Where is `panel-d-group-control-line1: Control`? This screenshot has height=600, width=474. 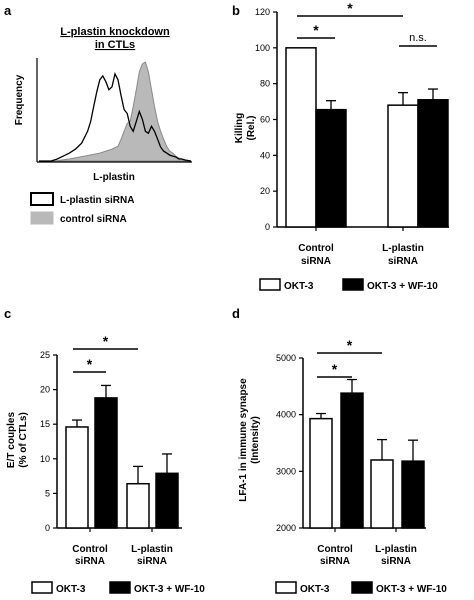
panel-d-group-control-line1: Control is located at coordinates (335, 549).